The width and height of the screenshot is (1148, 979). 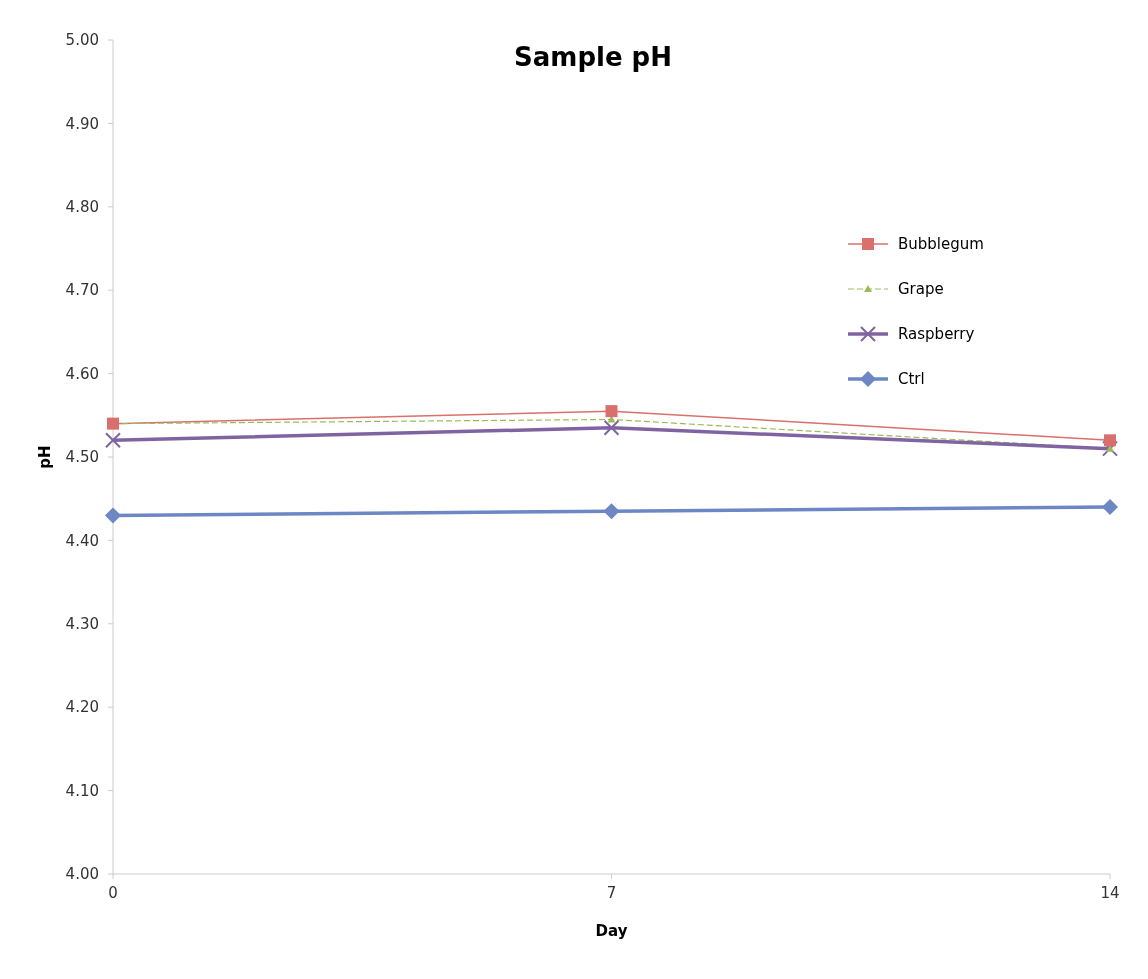 I want to click on legend-label: Bubblegum, so click(x=941, y=244).